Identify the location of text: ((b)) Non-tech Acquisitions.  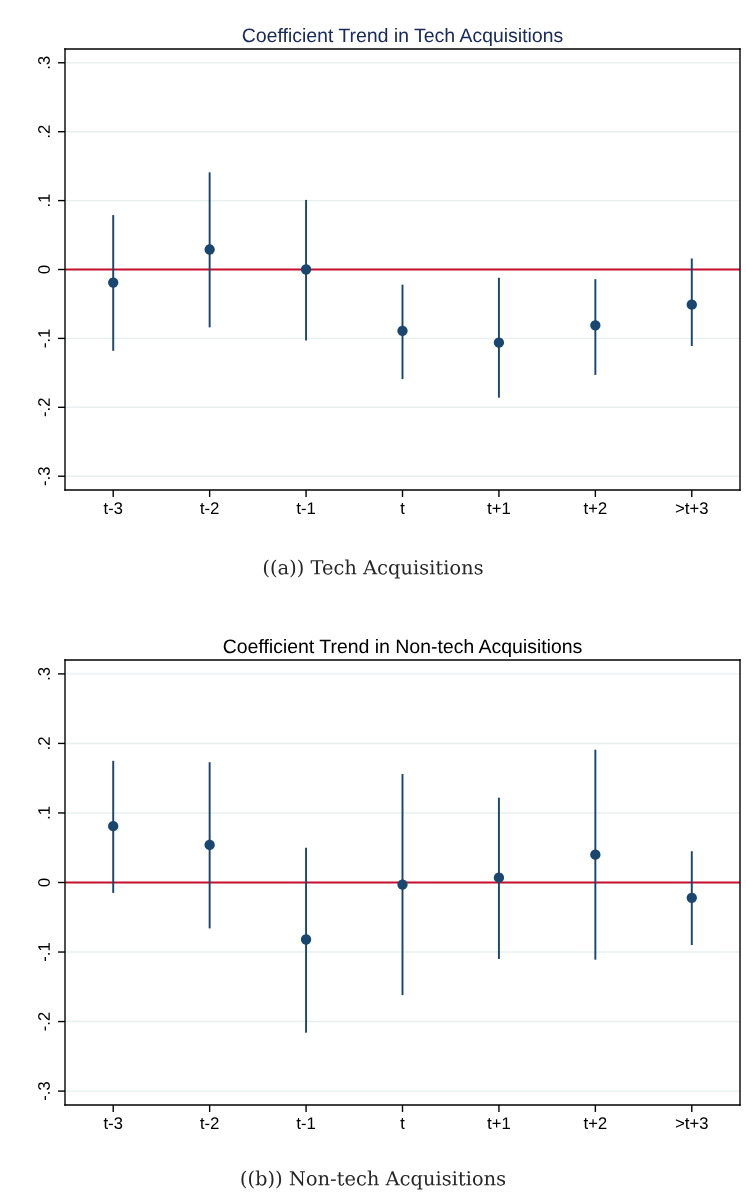
(373, 1180).